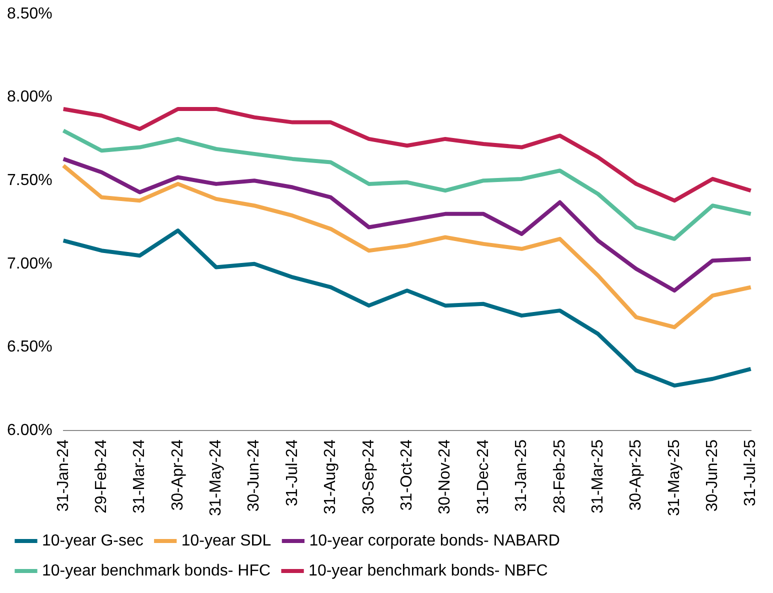 The height and width of the screenshot is (593, 773). I want to click on y-tick-label: 7.00%, so click(29, 263).